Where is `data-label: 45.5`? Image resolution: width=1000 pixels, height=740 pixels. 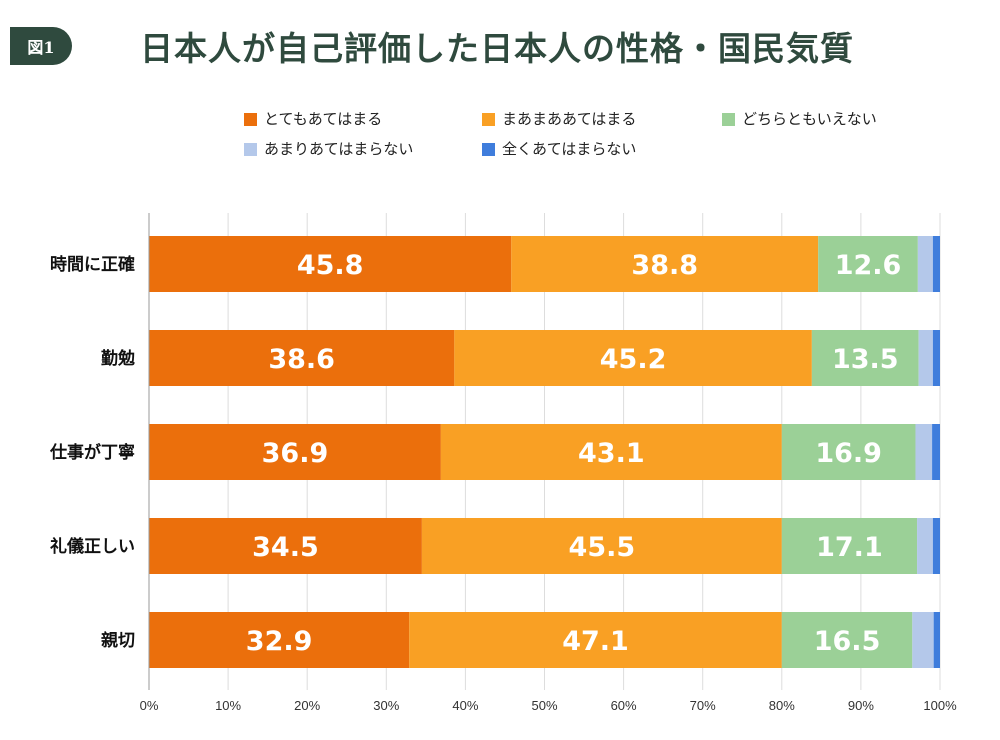 data-label: 45.5 is located at coordinates (602, 547).